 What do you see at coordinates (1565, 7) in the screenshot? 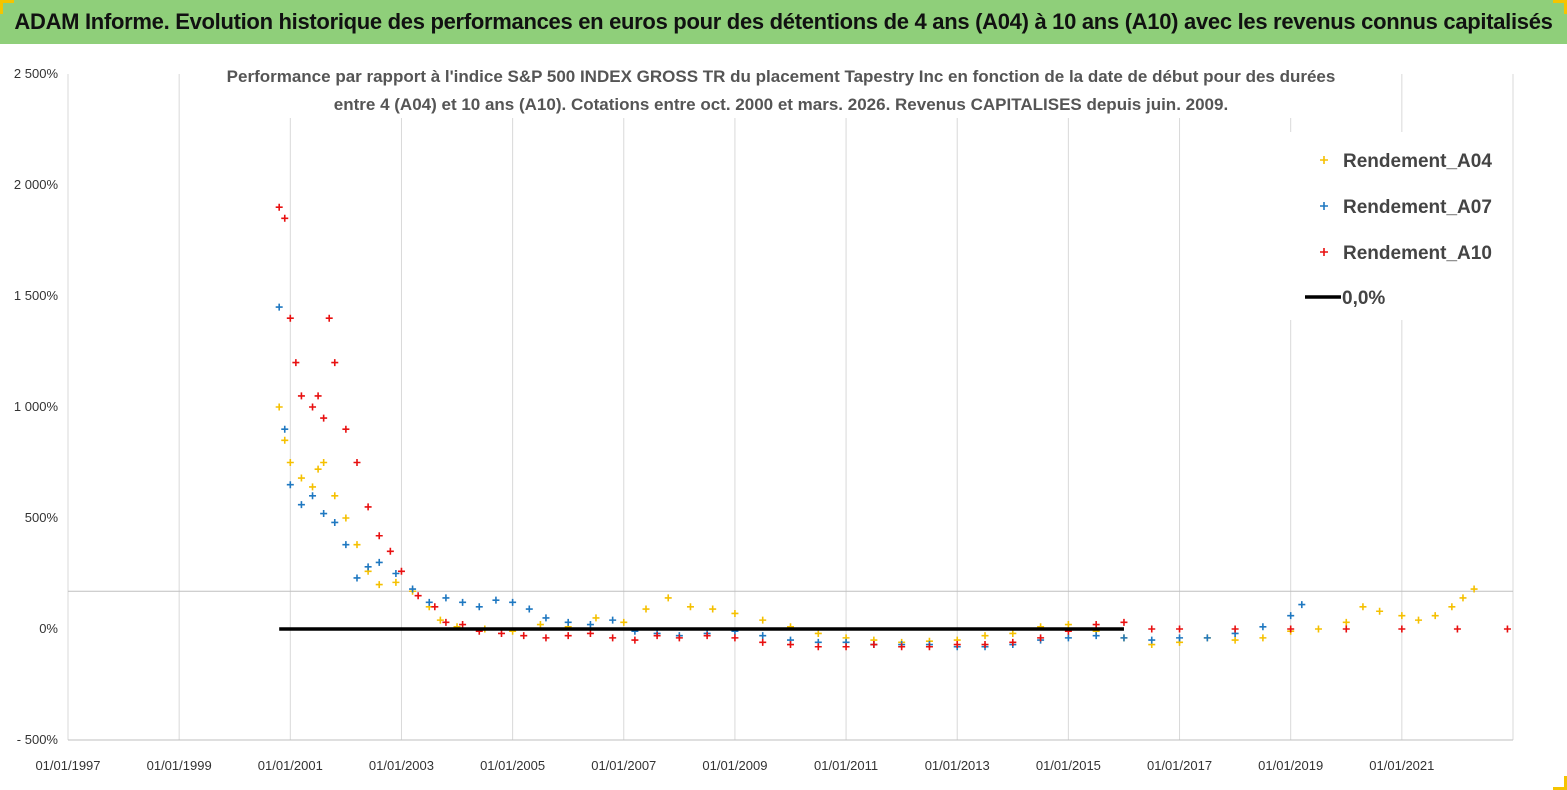
I see `corner-mark-top-right-v` at bounding box center [1565, 7].